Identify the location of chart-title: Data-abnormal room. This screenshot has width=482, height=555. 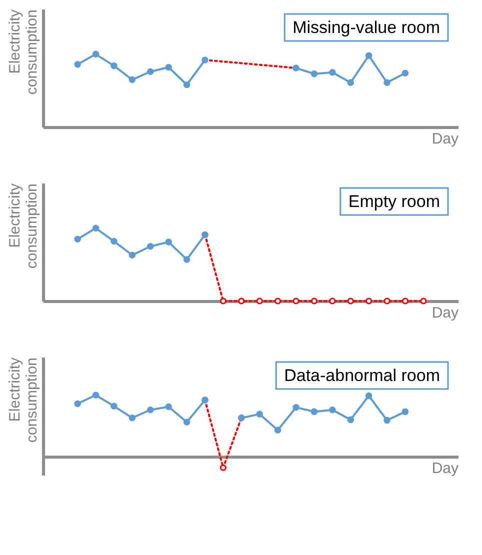
(362, 375).